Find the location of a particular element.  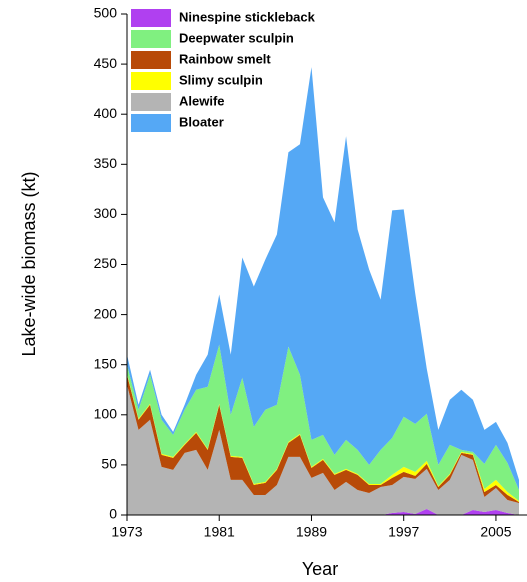

legend-label: Ninespine stickleback is located at coordinates (247, 16).